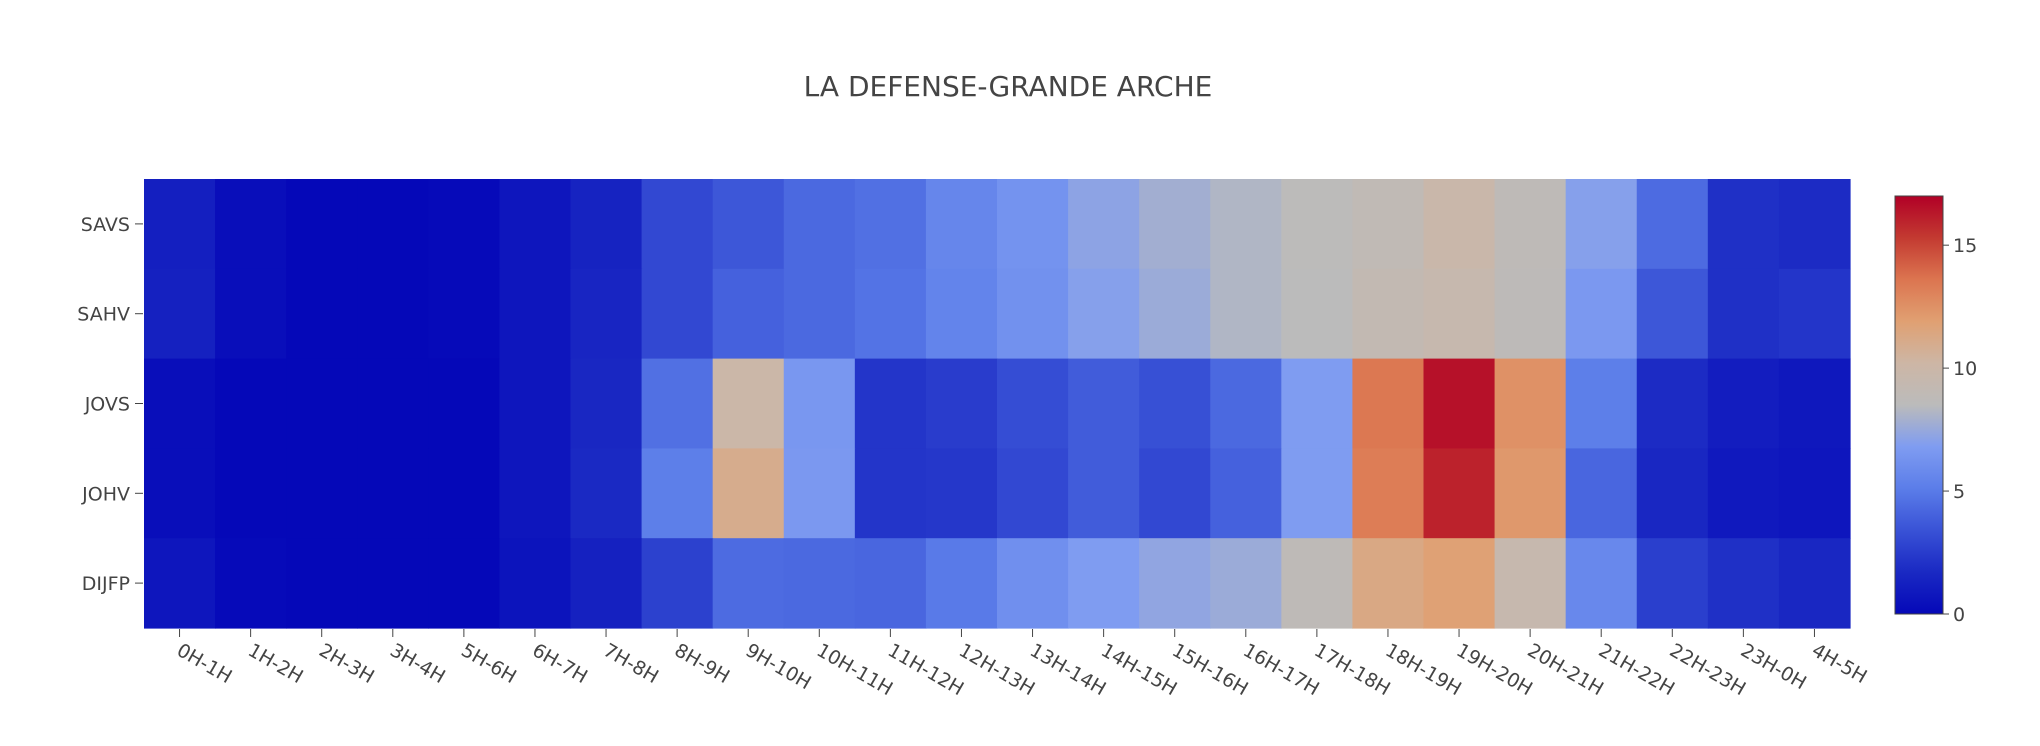  What do you see at coordinates (346, 663) in the screenshot?
I see `x-tick-label: 2H-3H` at bounding box center [346, 663].